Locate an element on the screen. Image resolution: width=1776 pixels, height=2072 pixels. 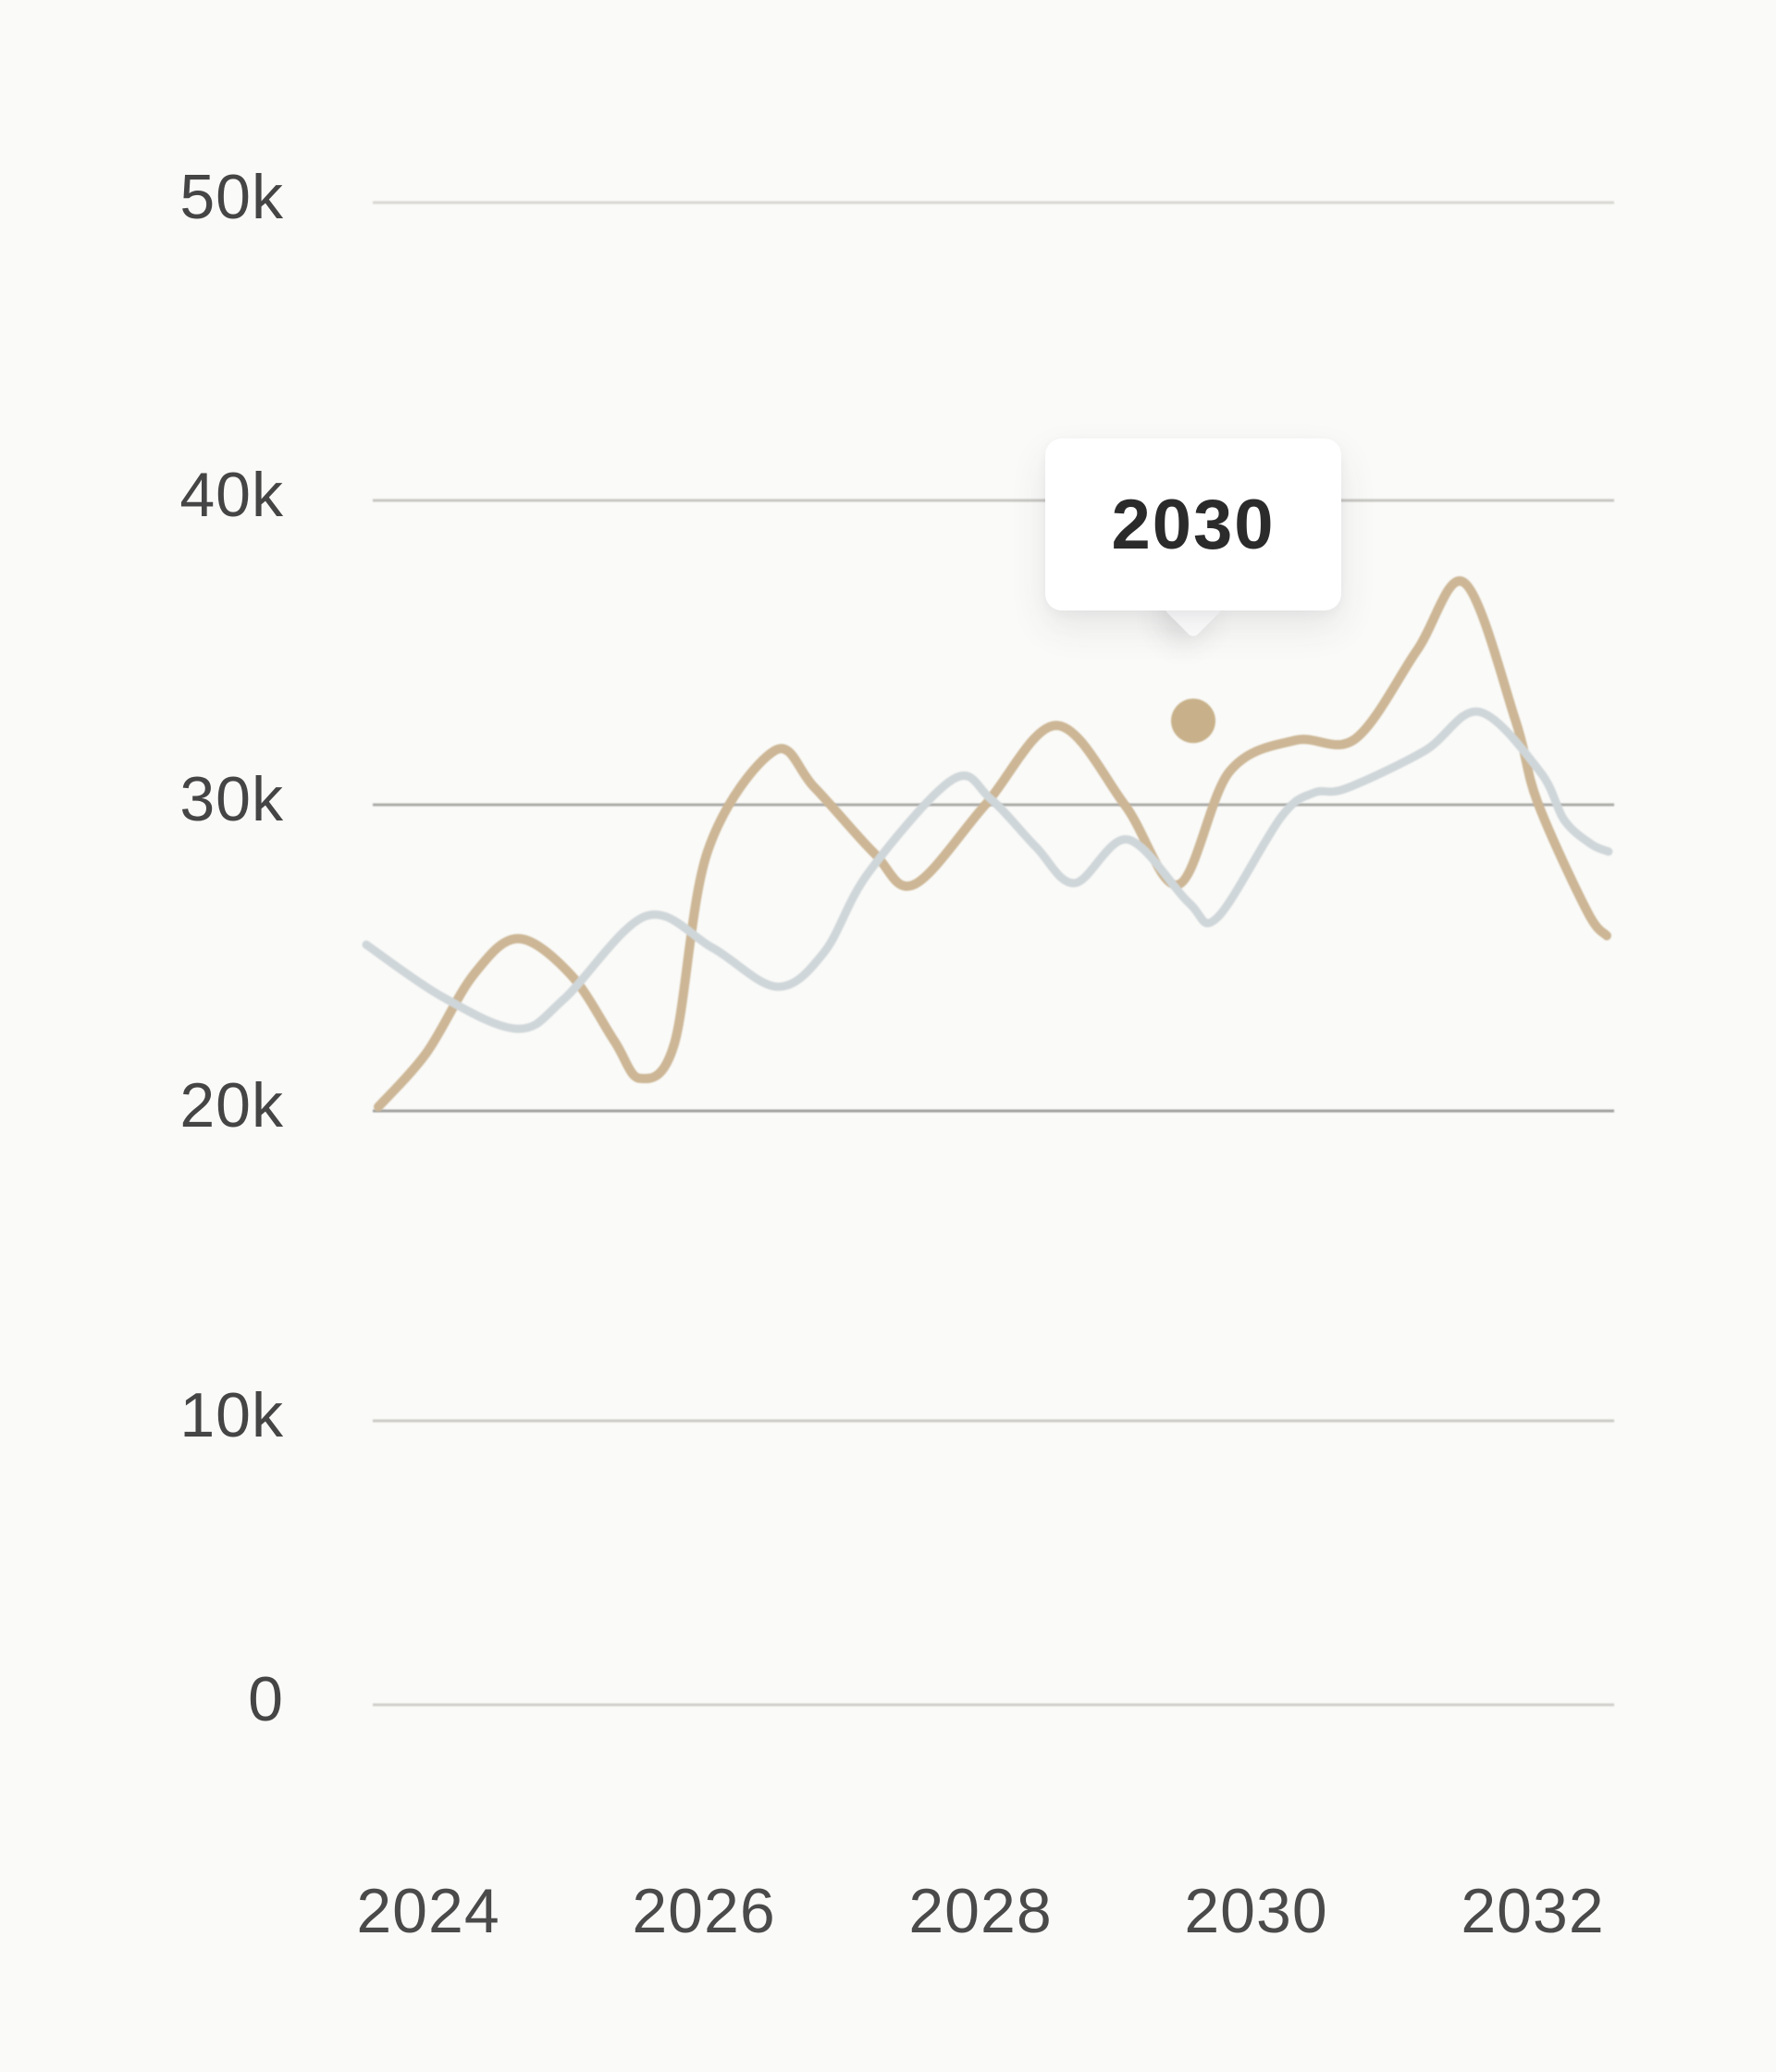
x-tick-2030: 2030 is located at coordinates (1256, 1911).